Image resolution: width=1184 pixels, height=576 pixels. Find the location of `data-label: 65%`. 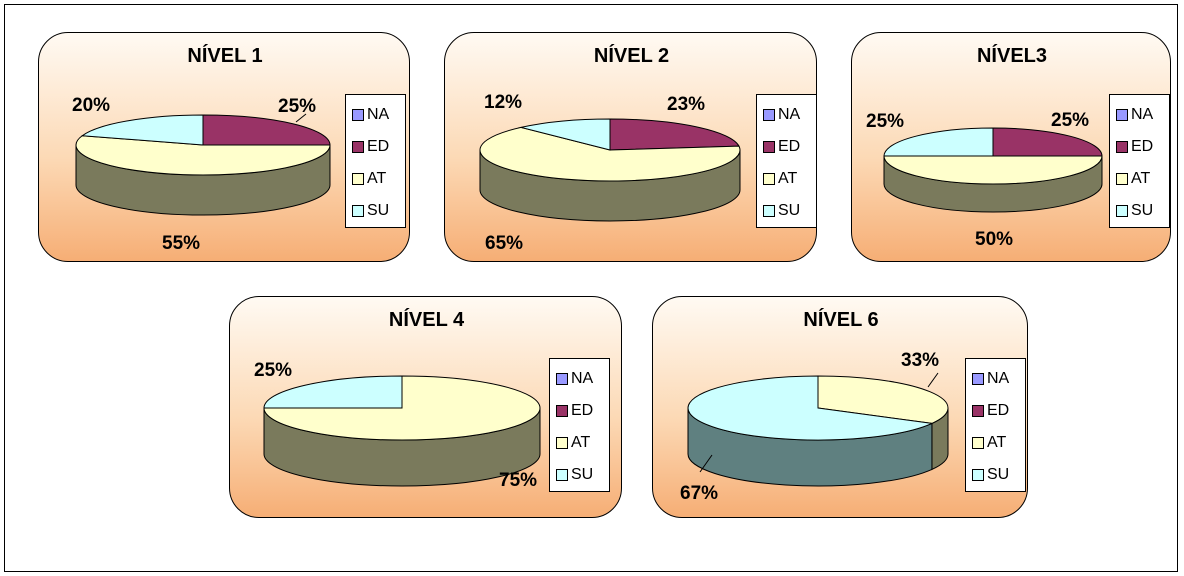

data-label: 65% is located at coordinates (504, 243).